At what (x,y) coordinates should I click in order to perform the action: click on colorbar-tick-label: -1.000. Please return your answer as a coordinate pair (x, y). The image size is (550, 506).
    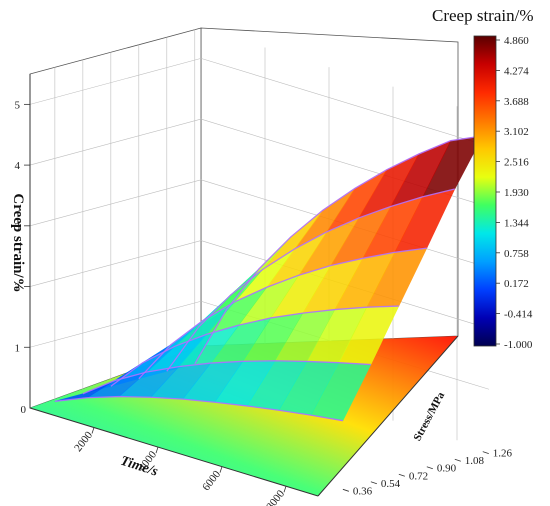
    Looking at the image, I should click on (518, 345).